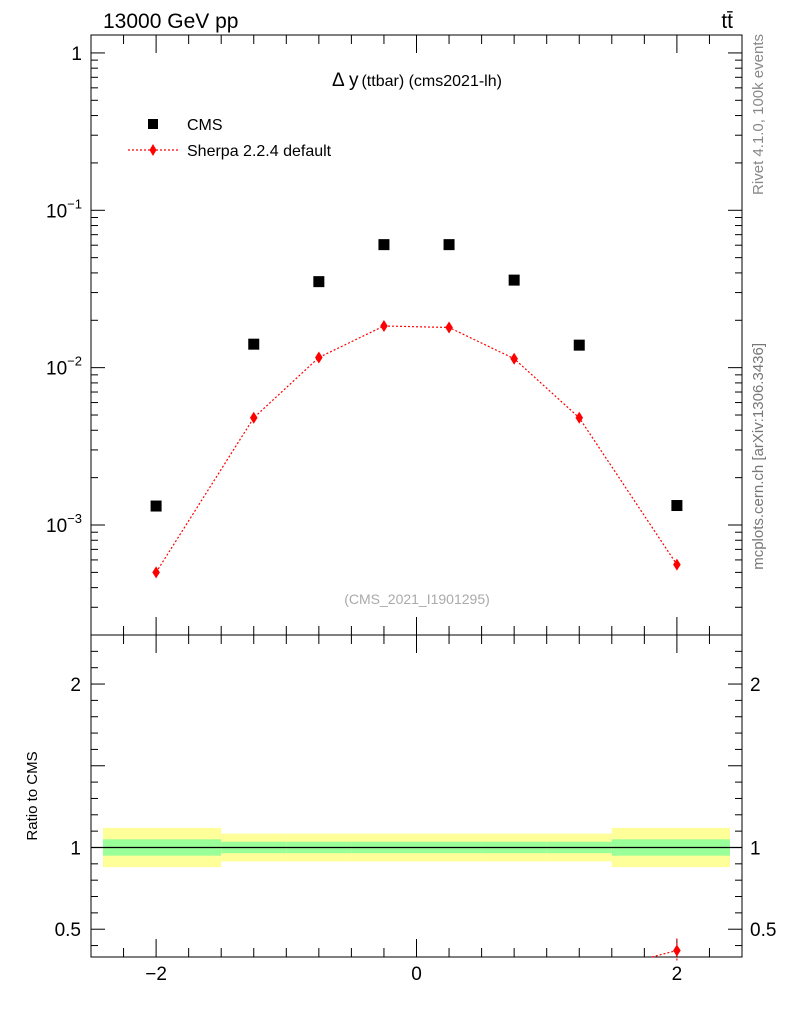 This screenshot has width=786, height=1024. Describe the element at coordinates (677, 974) in the screenshot. I see `x-tick-label: 2` at that location.